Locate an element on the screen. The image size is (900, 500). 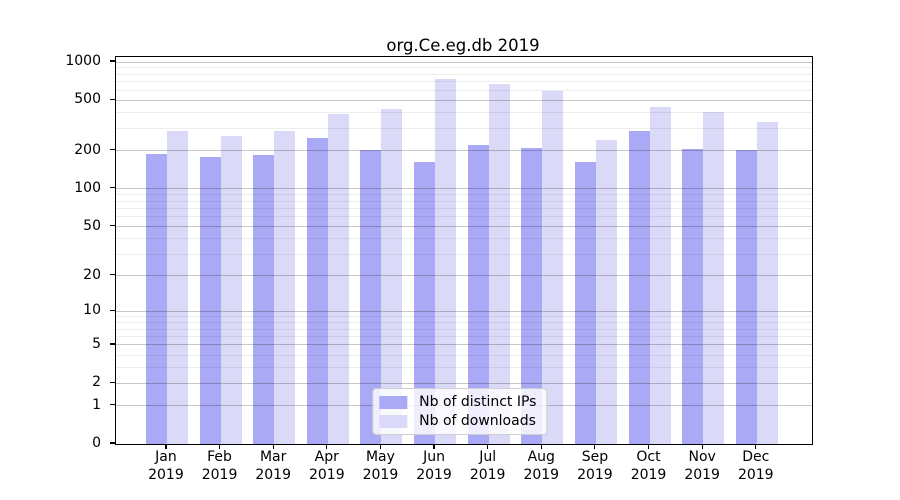
y-tick-label: 2 is located at coordinates (96, 382).